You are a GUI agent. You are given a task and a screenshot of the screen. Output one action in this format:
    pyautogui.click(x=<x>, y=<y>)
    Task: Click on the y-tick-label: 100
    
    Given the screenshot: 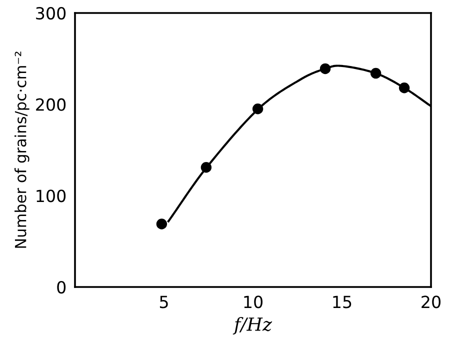 What is the action you would take?
    pyautogui.click(x=51, y=196)
    